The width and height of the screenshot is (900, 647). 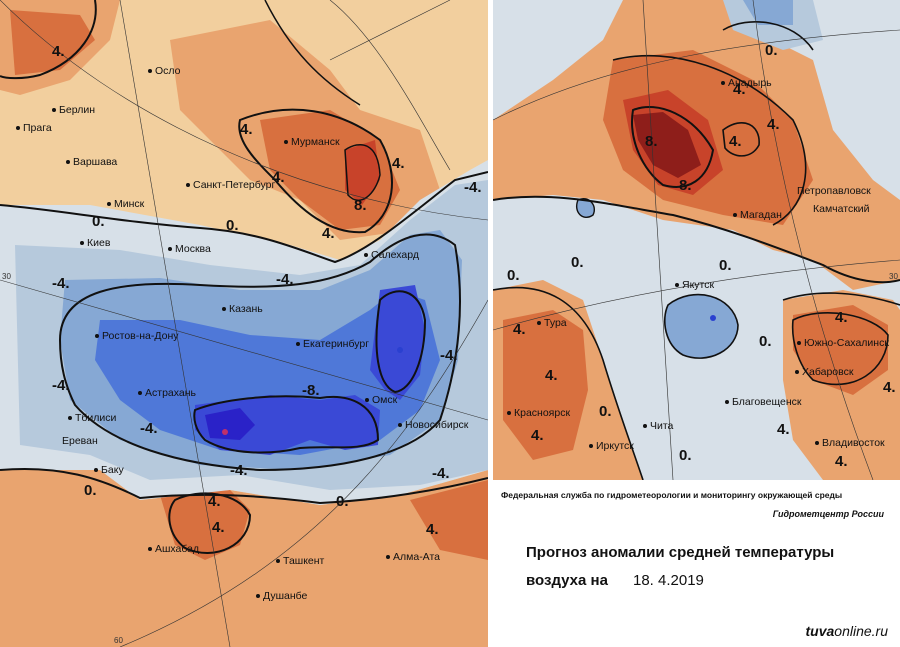 What do you see at coordinates (824, 372) in the screenshot?
I see `city-khabarovsk: Хабаровск` at bounding box center [824, 372].